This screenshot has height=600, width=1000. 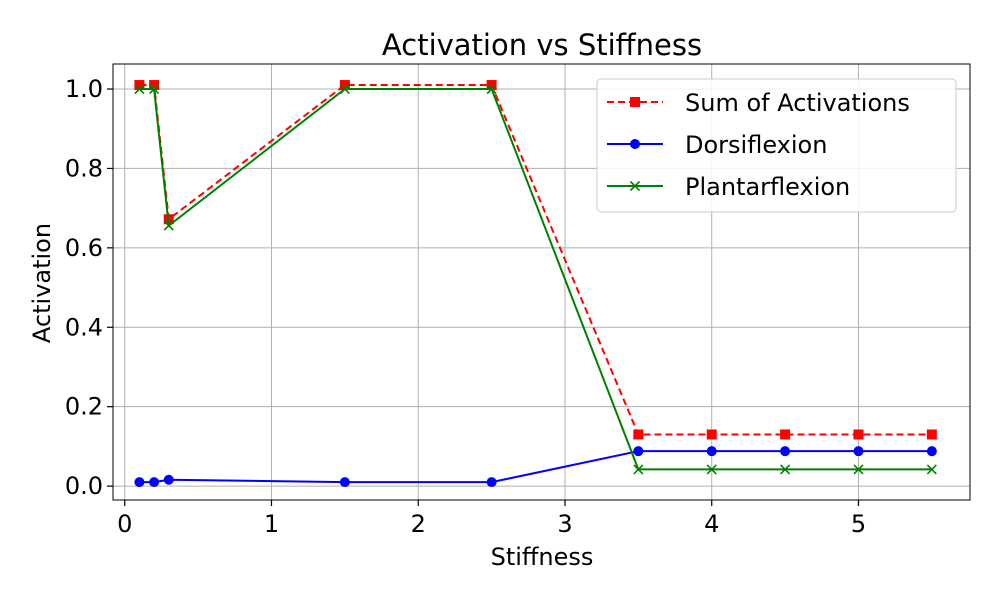 I want to click on legend-item-plantarflexion: Plantarflexion, so click(x=728, y=187).